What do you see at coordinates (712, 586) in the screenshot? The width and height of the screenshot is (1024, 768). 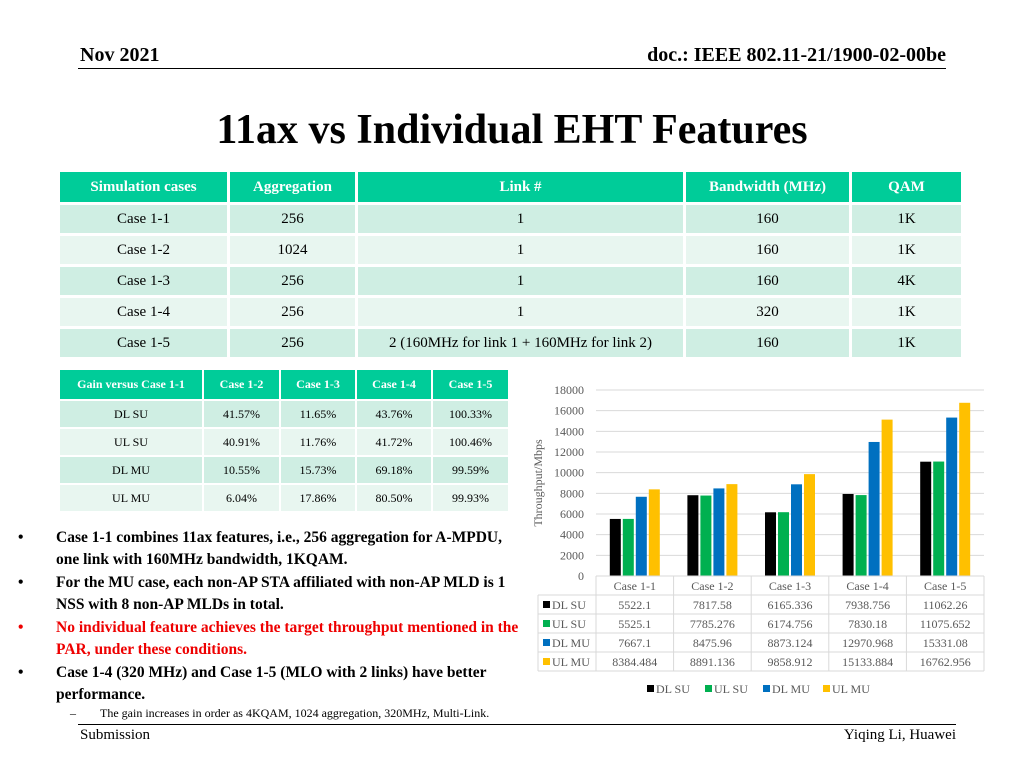 I see `x-tick-label: Case 1-2` at bounding box center [712, 586].